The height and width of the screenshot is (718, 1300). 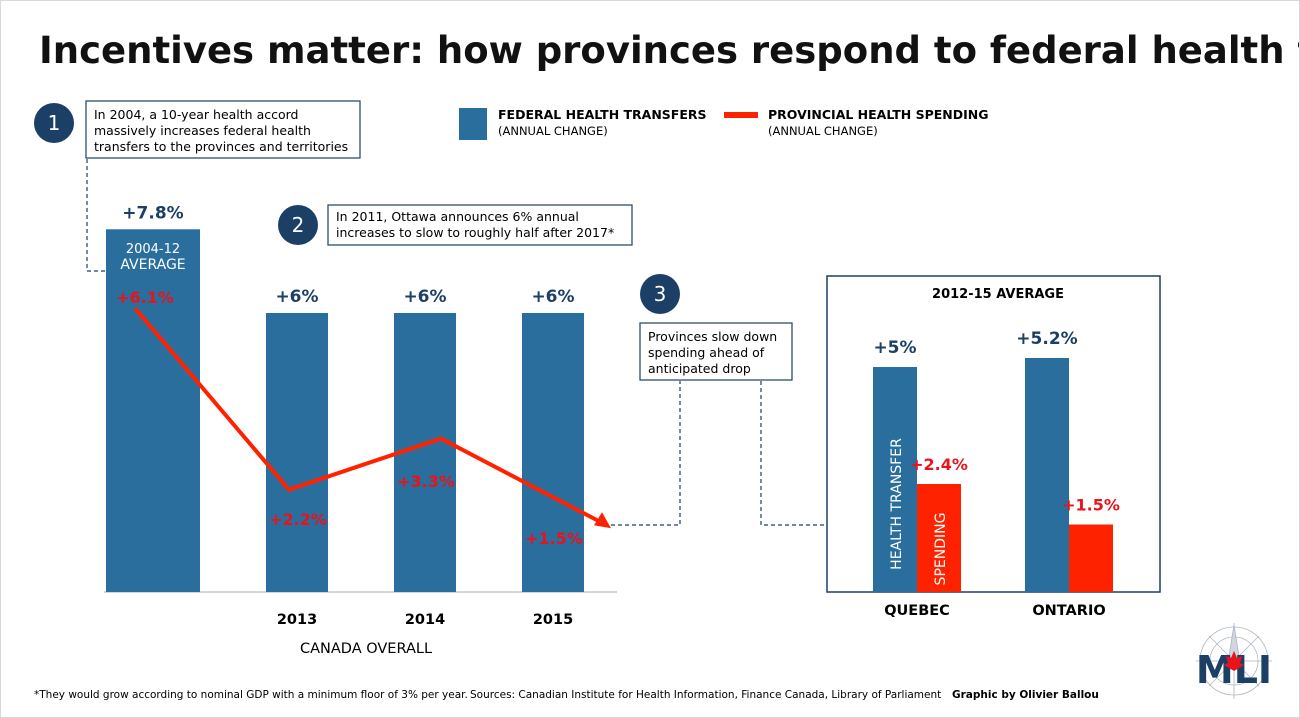 What do you see at coordinates (367, 416) in the screenshot?
I see `provincial-line-path` at bounding box center [367, 416].